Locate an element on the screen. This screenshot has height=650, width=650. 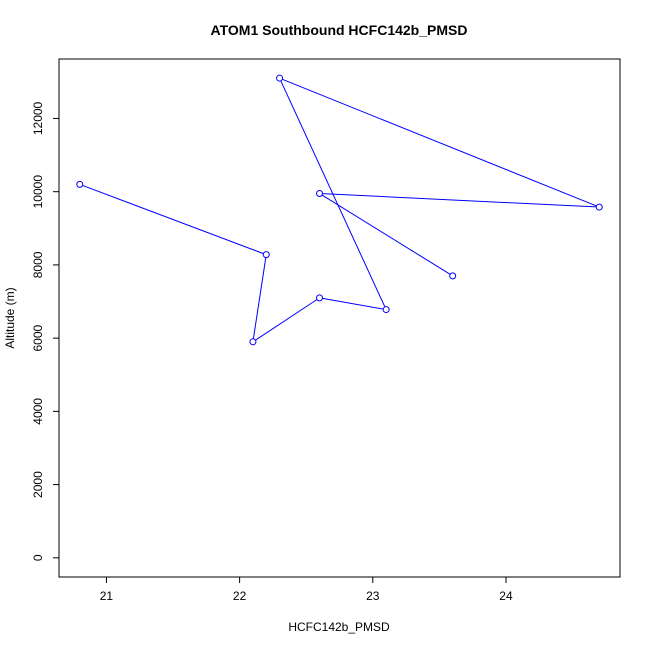
x-tick-label: 22 is located at coordinates (240, 596).